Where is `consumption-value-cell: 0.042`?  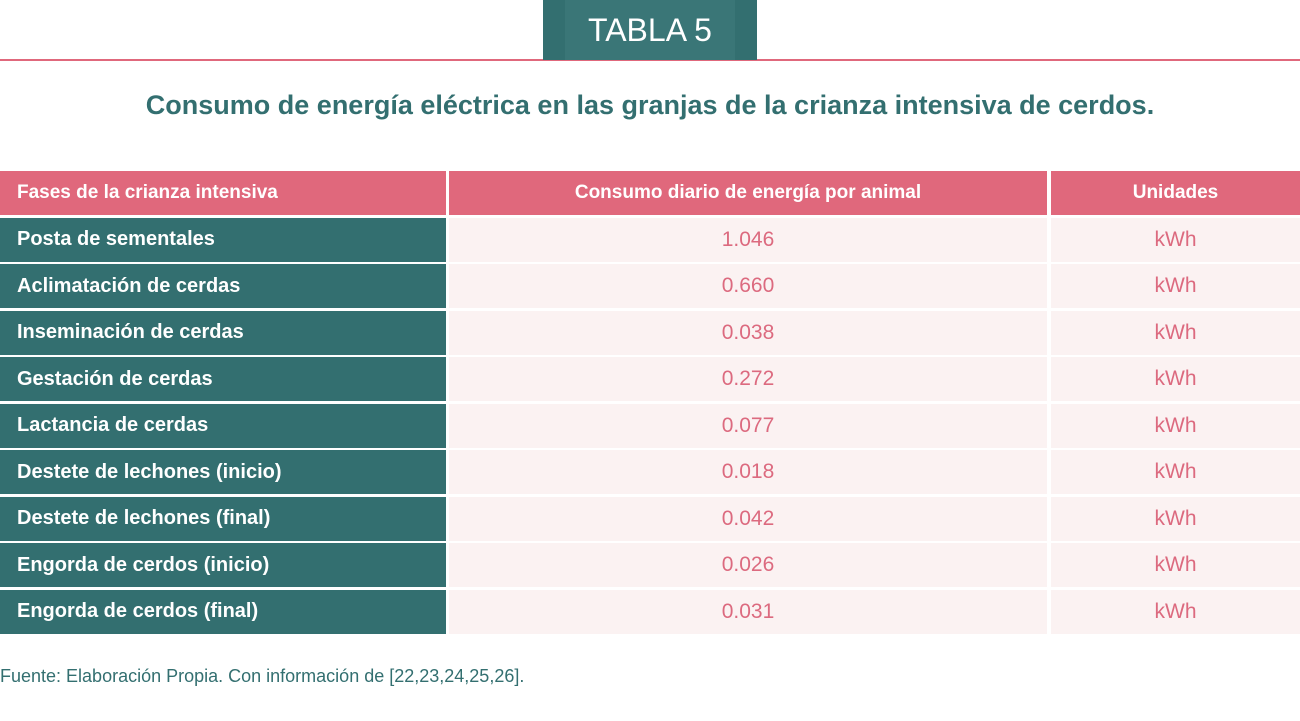
consumption-value-cell: 0.042 is located at coordinates (748, 518).